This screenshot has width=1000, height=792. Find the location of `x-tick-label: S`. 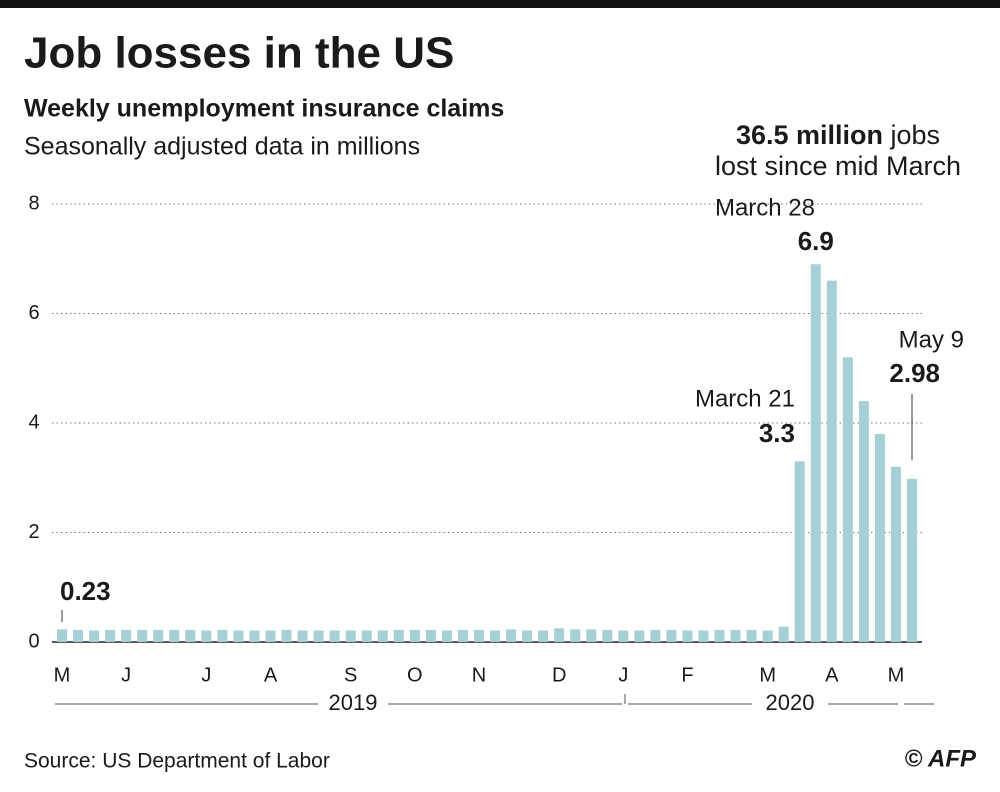

x-tick-label: S is located at coordinates (350, 675).